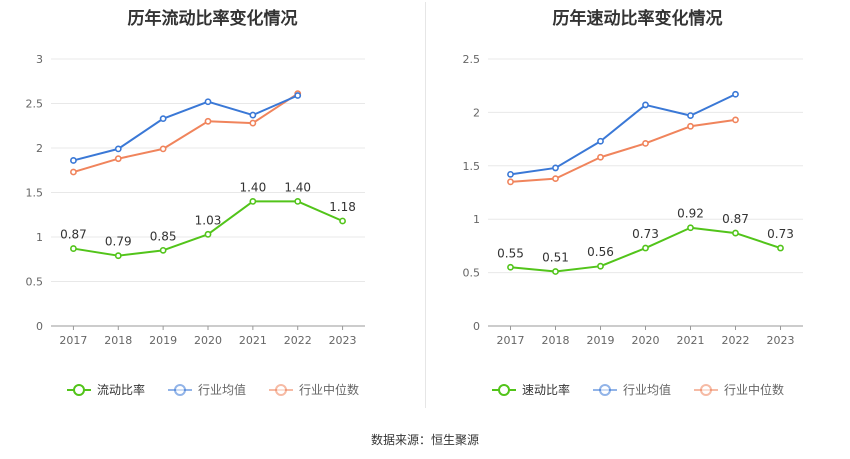 The height and width of the screenshot is (459, 850). I want to click on quick-x-tick-label: 2023, so click(781, 340).